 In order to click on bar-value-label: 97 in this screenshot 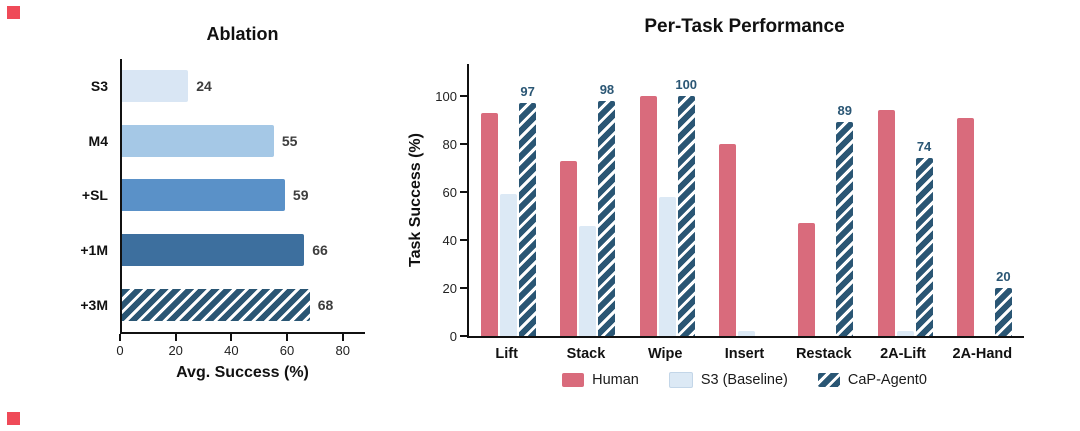, I will do `click(527, 92)`.